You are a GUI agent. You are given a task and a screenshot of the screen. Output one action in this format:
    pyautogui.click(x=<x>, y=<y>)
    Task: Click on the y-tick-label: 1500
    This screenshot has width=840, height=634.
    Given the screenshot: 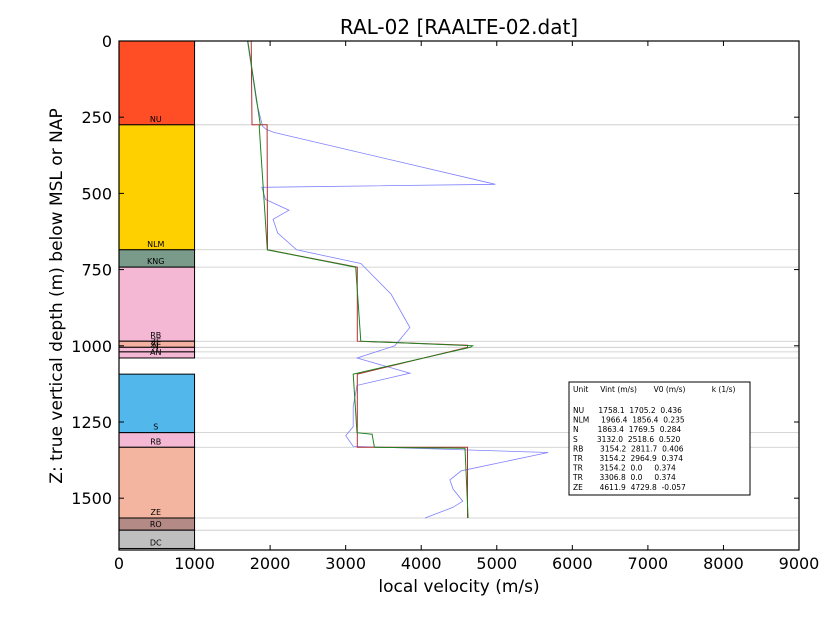 What is the action you would take?
    pyautogui.click(x=91, y=498)
    